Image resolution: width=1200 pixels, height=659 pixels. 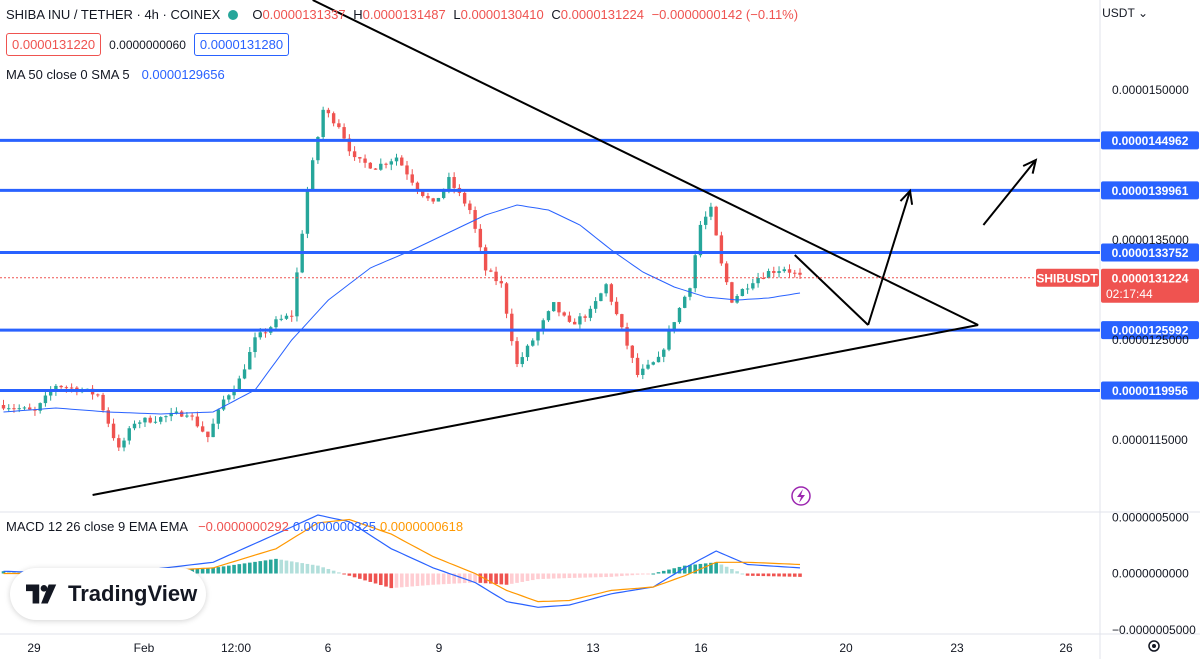 What do you see at coordinates (1142, 13) in the screenshot?
I see `chevron-down-icon: ⌄` at bounding box center [1142, 13].